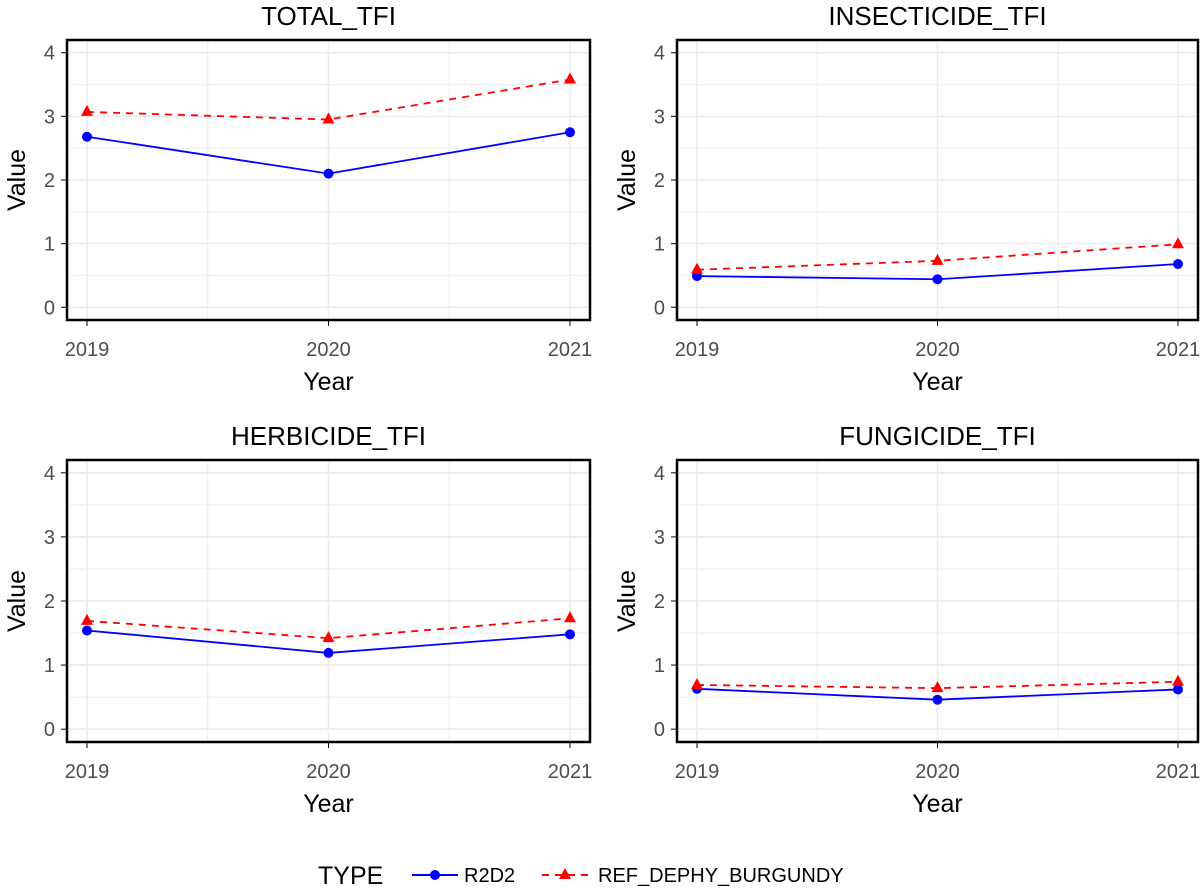 The image size is (1200, 891). I want to click on panel-title: TOTAL_TFI, so click(328, 16).